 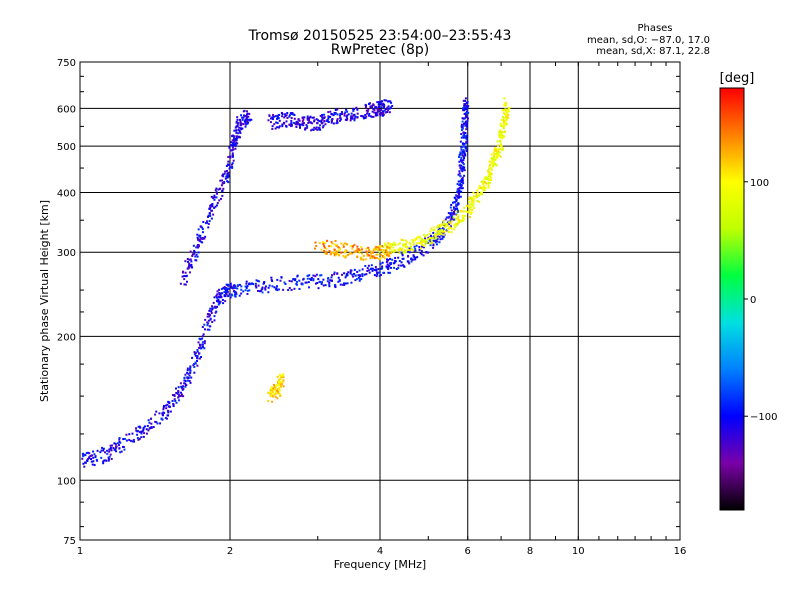 I want to click on x-tick-label: 2, so click(x=230, y=551).